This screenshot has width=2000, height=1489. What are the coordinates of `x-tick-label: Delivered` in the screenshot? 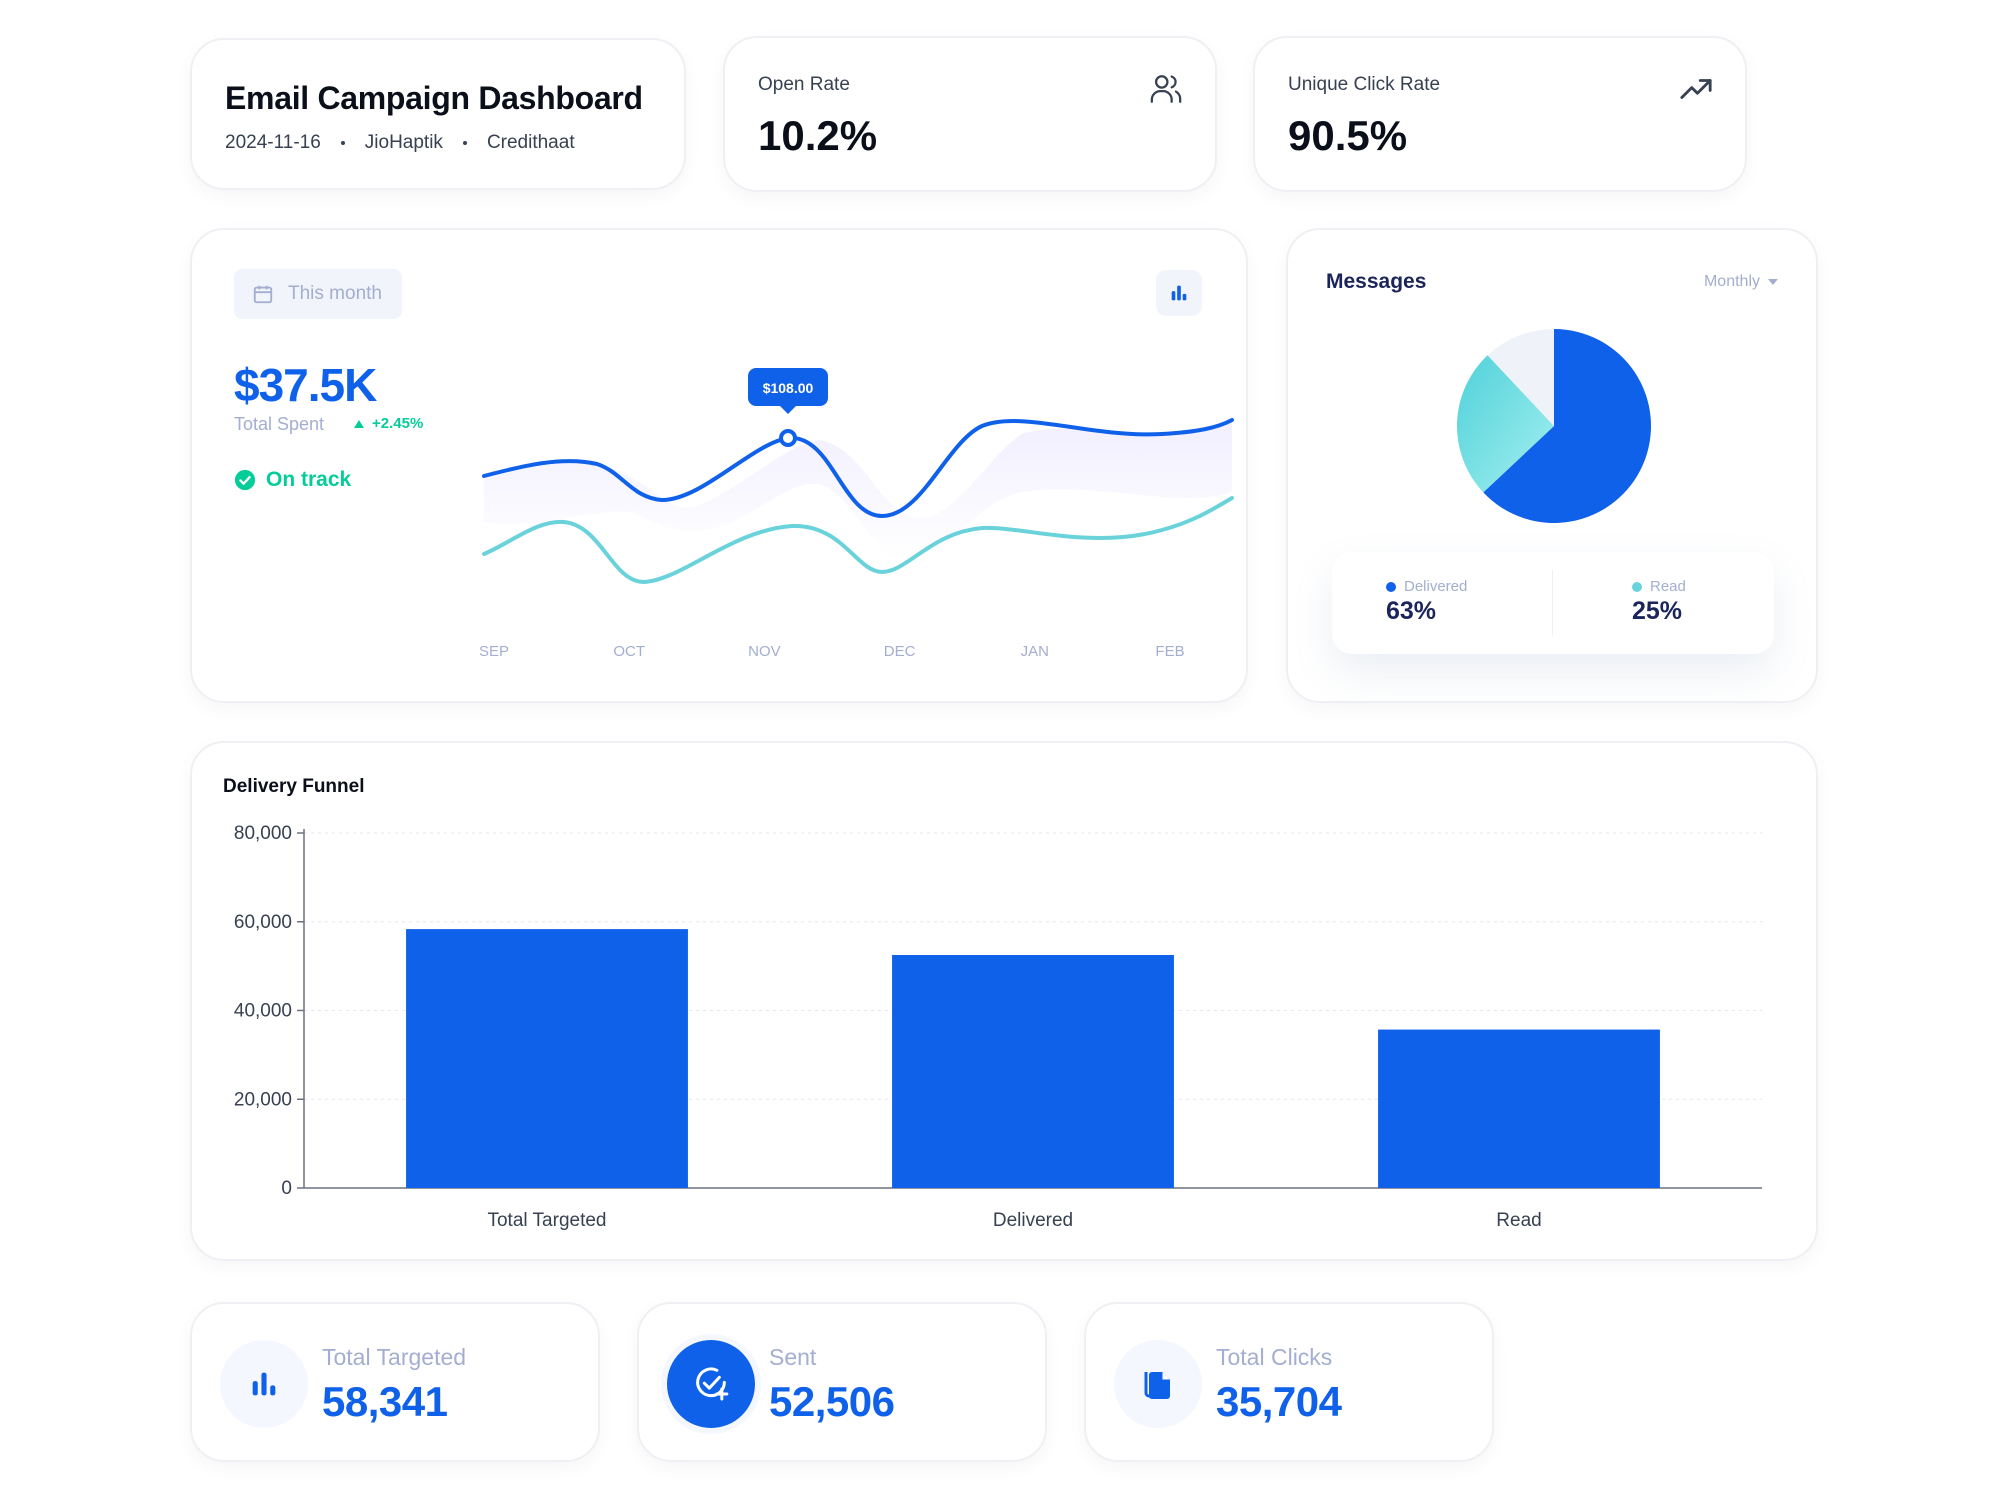 It's located at (1033, 1220).